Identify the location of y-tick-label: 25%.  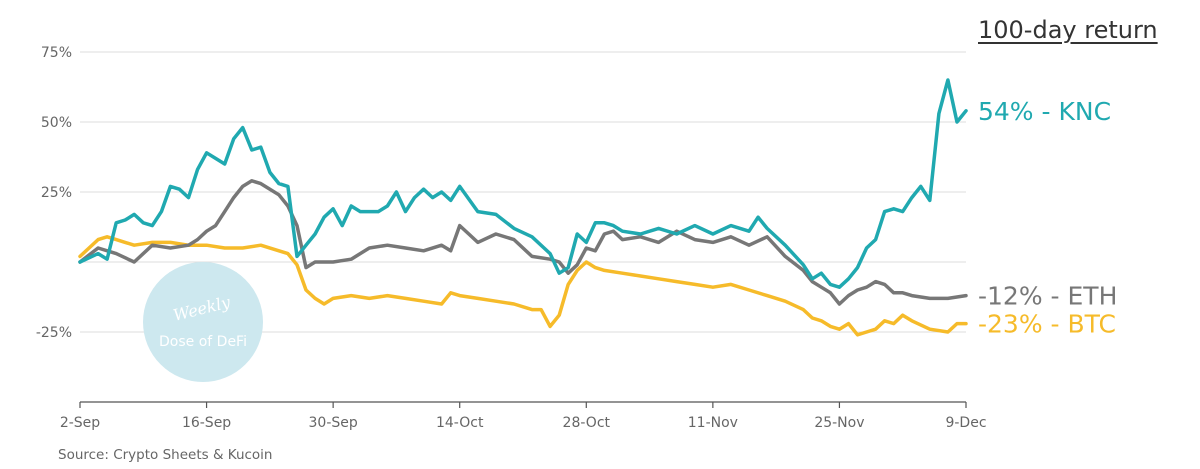
(56, 193).